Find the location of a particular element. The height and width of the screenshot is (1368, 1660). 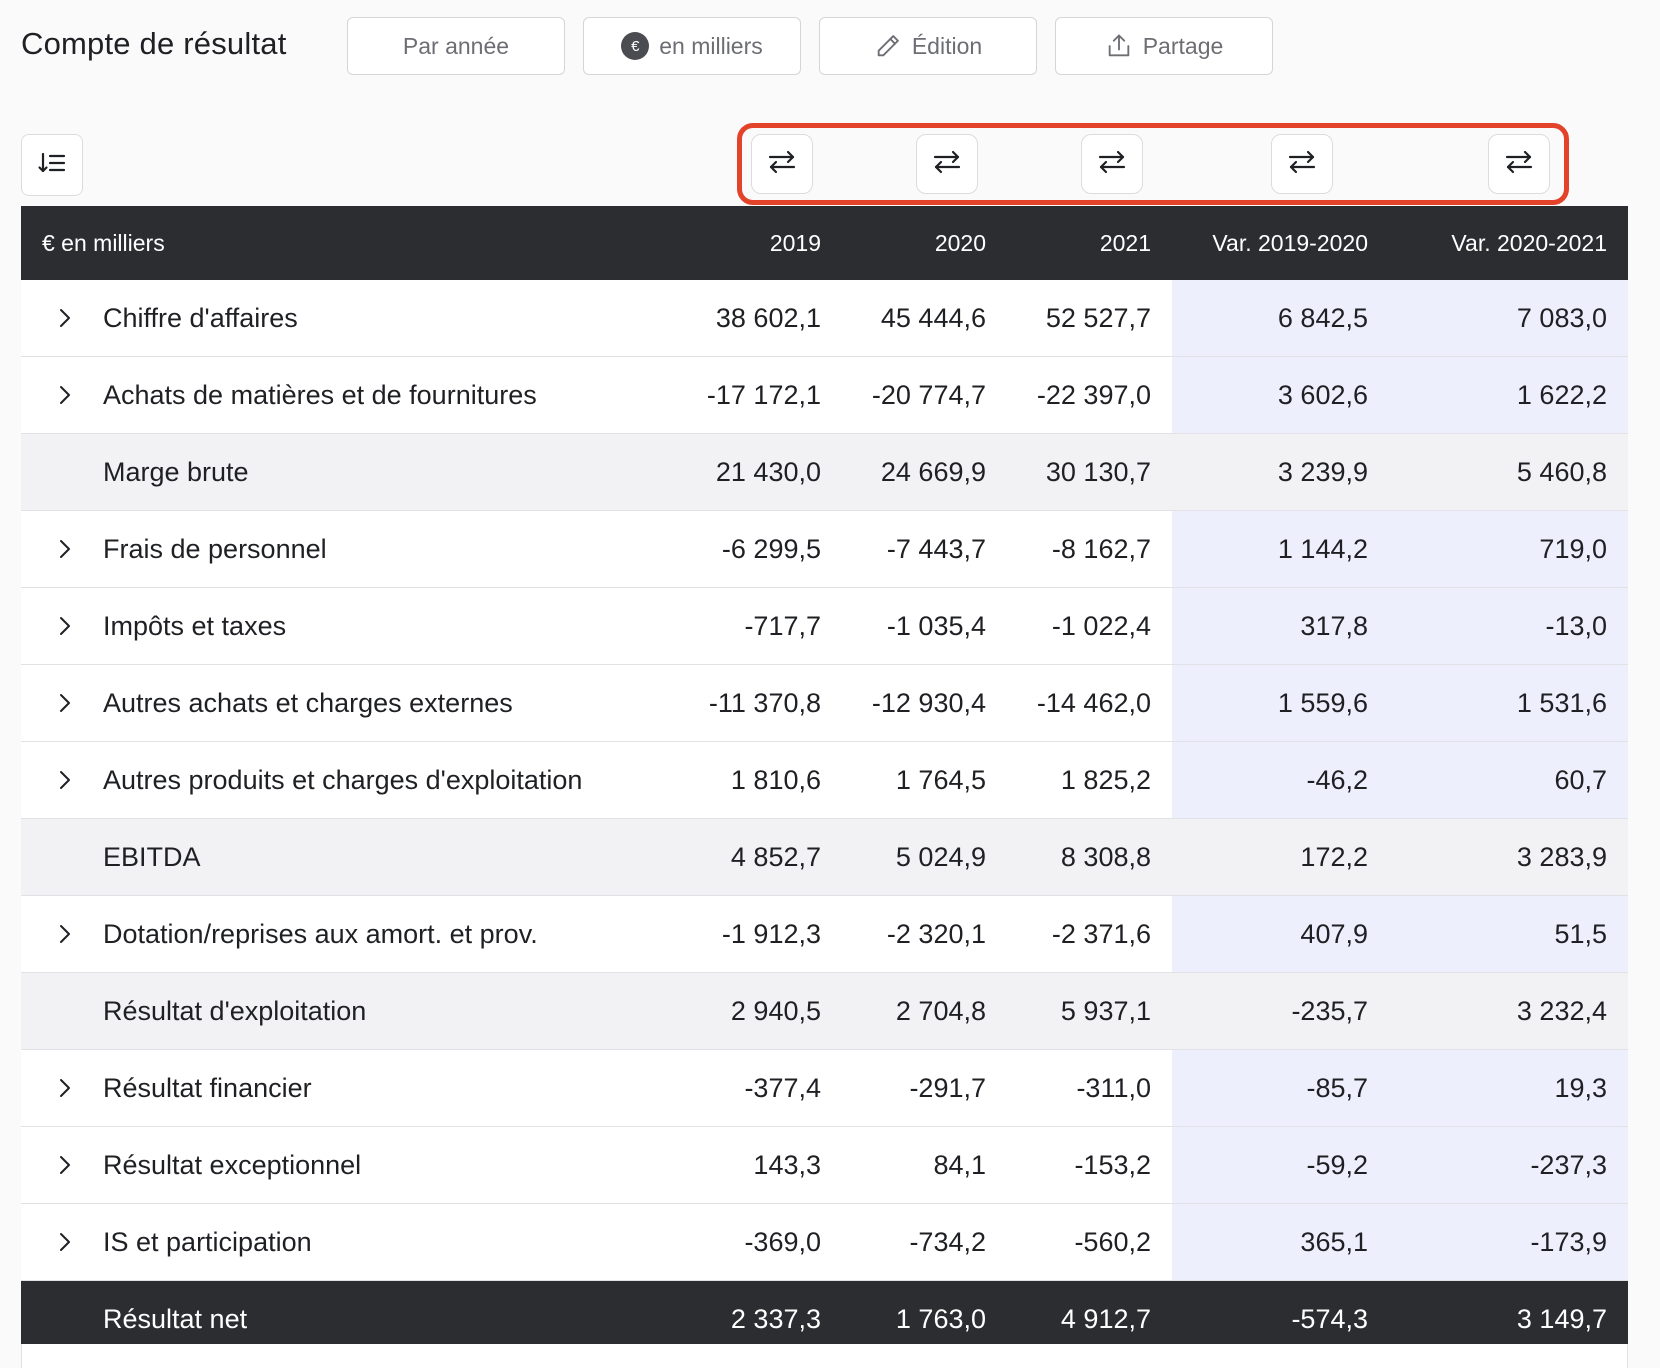

row-label: Résultat net is located at coordinates (175, 1318).